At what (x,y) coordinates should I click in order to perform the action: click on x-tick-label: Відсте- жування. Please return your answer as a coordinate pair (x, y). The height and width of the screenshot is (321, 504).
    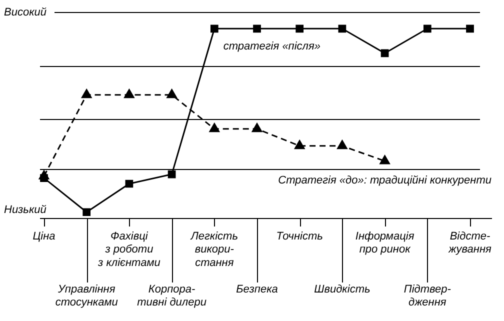
    Looking at the image, I should click on (470, 243).